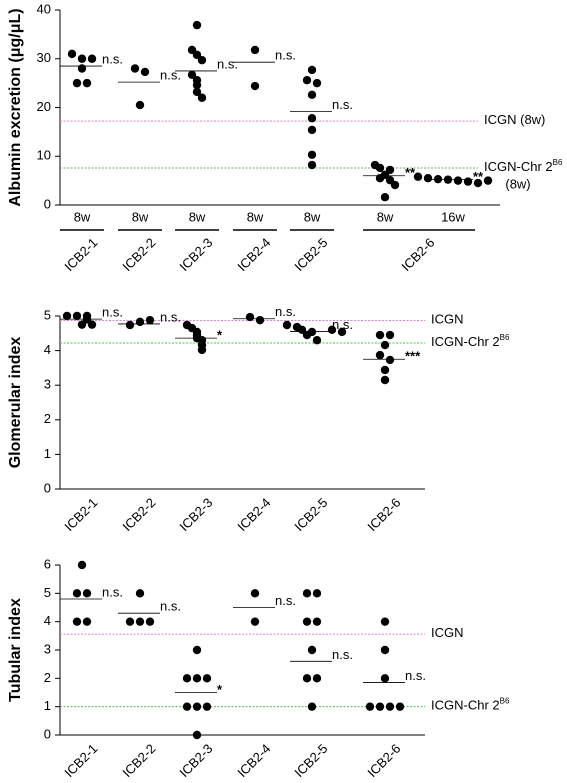 This screenshot has height=783, width=567. What do you see at coordinates (44, 57) in the screenshot?
I see `y-tick-label: 30` at bounding box center [44, 57].